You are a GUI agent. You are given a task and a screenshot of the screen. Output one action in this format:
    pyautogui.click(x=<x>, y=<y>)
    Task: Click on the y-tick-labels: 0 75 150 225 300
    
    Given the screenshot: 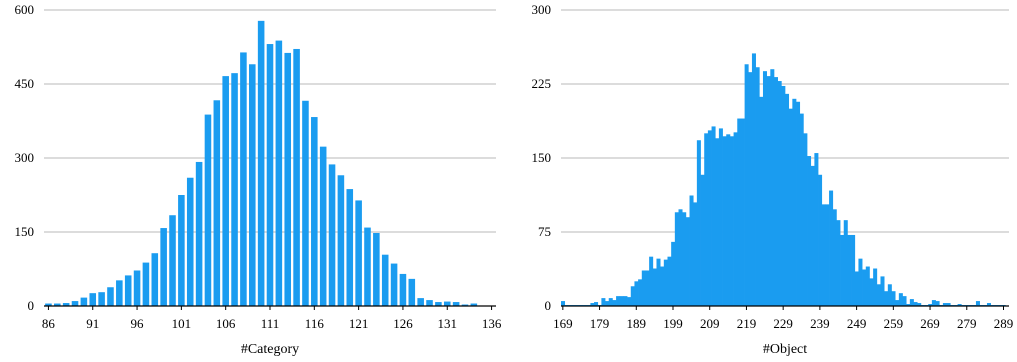 What is the action you would take?
    pyautogui.click(x=542, y=157)
    